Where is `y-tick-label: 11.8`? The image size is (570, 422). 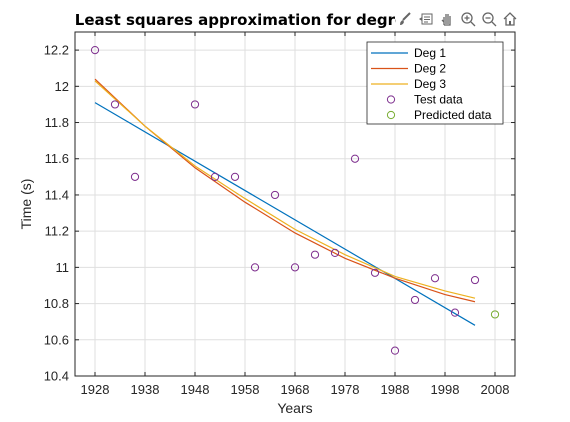
y-tick-label: 11.8 is located at coordinates (57, 122).